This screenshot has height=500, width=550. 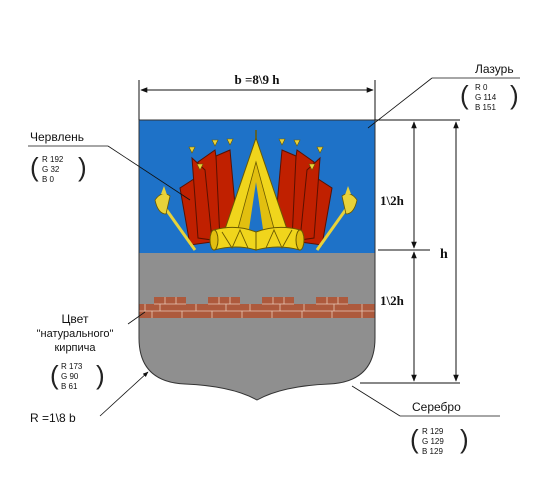 I want to click on argent-name: Серебро, so click(x=436, y=407).